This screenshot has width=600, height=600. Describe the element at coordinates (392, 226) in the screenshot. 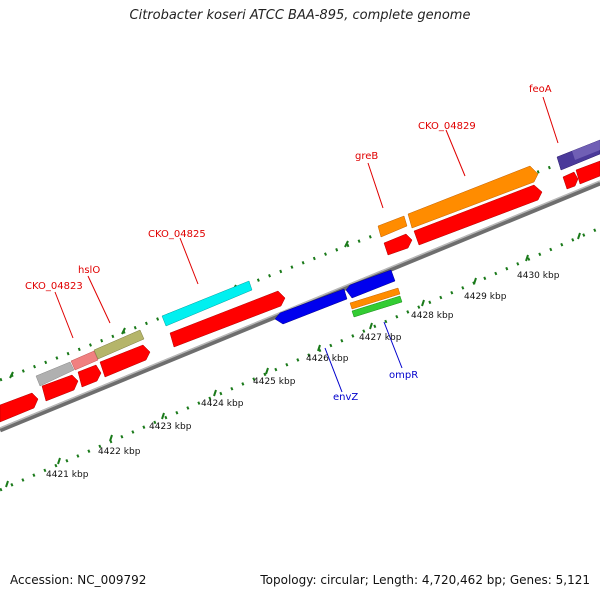

I see `gene-greb-feature` at that location.